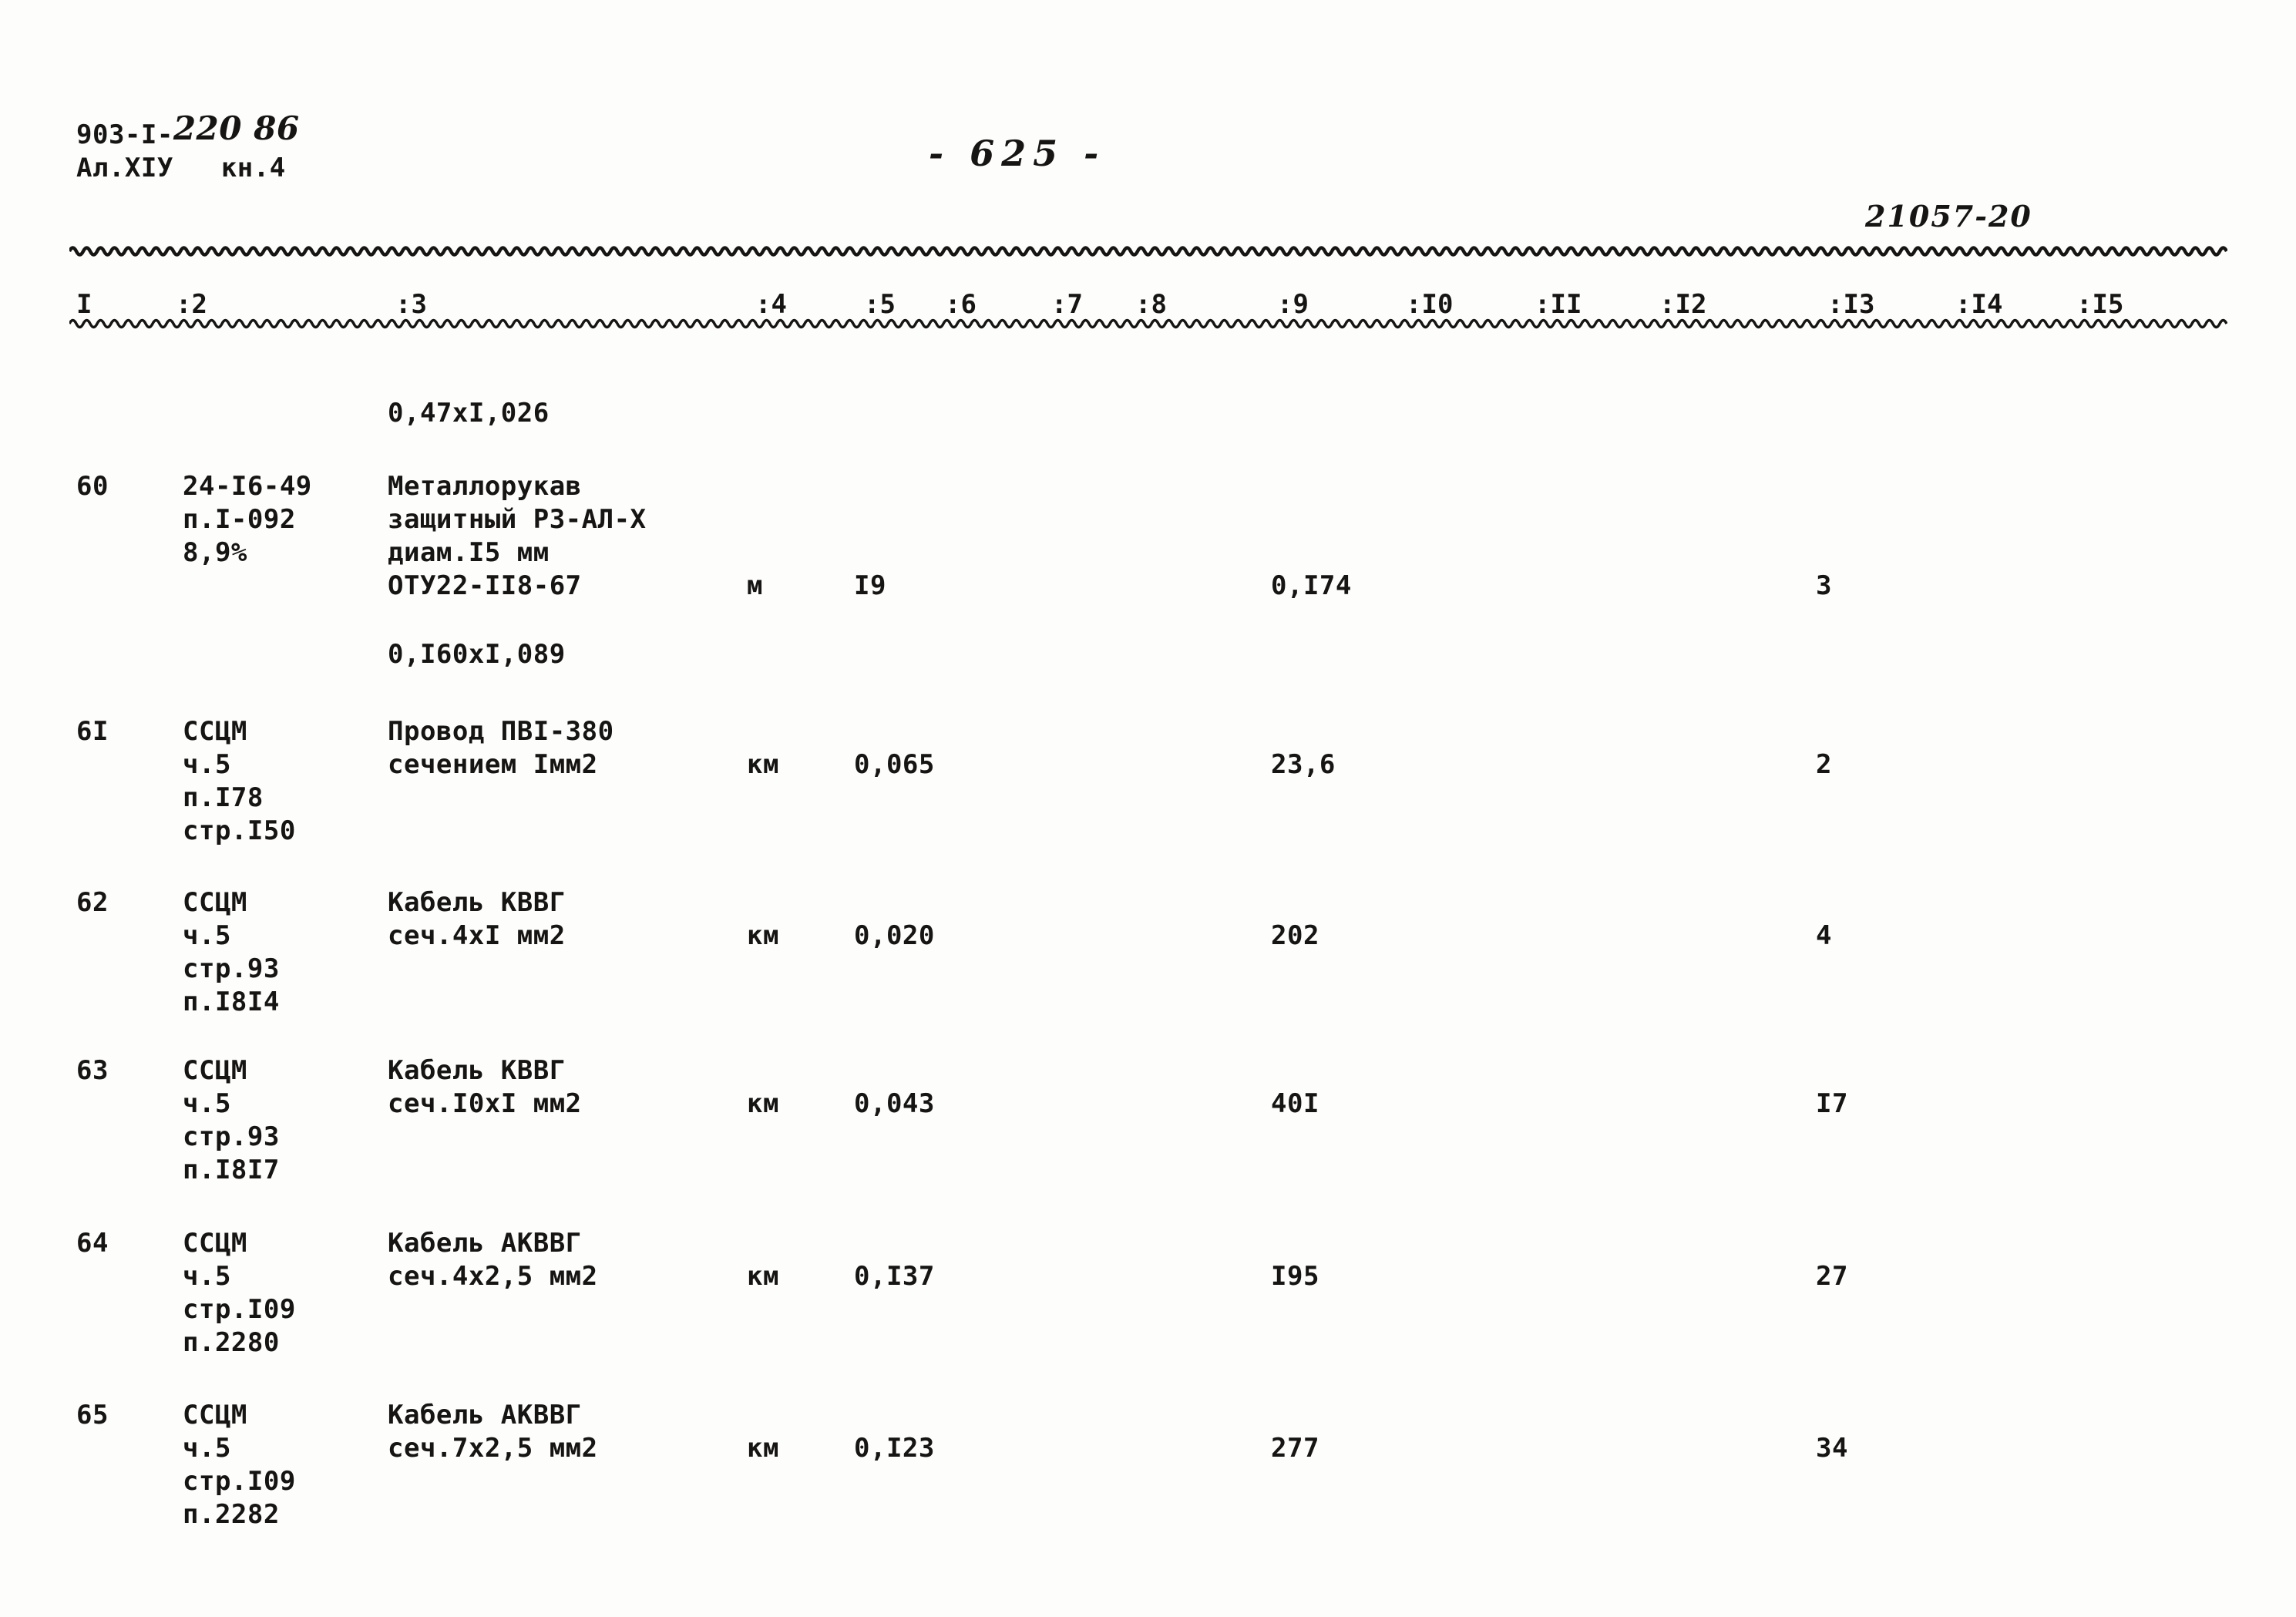 The height and width of the screenshot is (1617, 2296). Describe the element at coordinates (1303, 764) in the screenshot. I see `row-price: 23,6` at that location.